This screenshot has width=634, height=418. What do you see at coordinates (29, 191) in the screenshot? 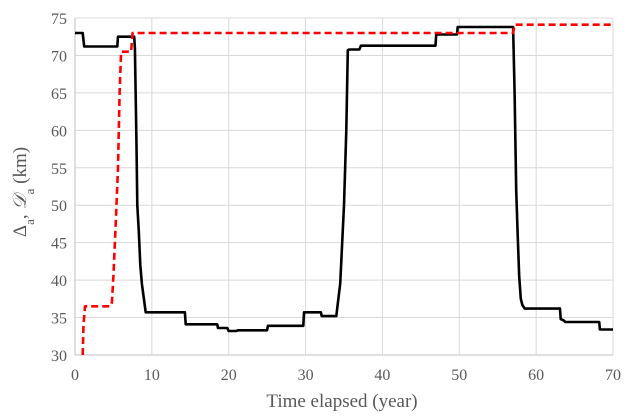
I see `y-axis-title-sub2: a` at bounding box center [29, 191].